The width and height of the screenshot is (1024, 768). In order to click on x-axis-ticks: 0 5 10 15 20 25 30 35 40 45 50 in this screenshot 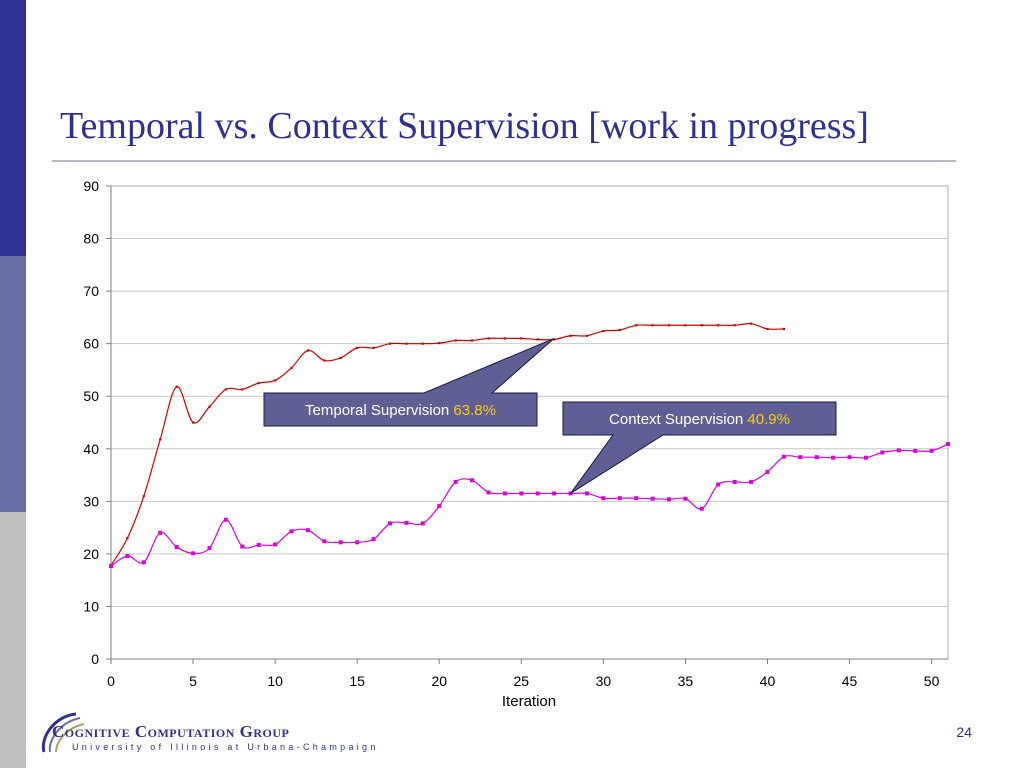, I will do `click(523, 674)`.